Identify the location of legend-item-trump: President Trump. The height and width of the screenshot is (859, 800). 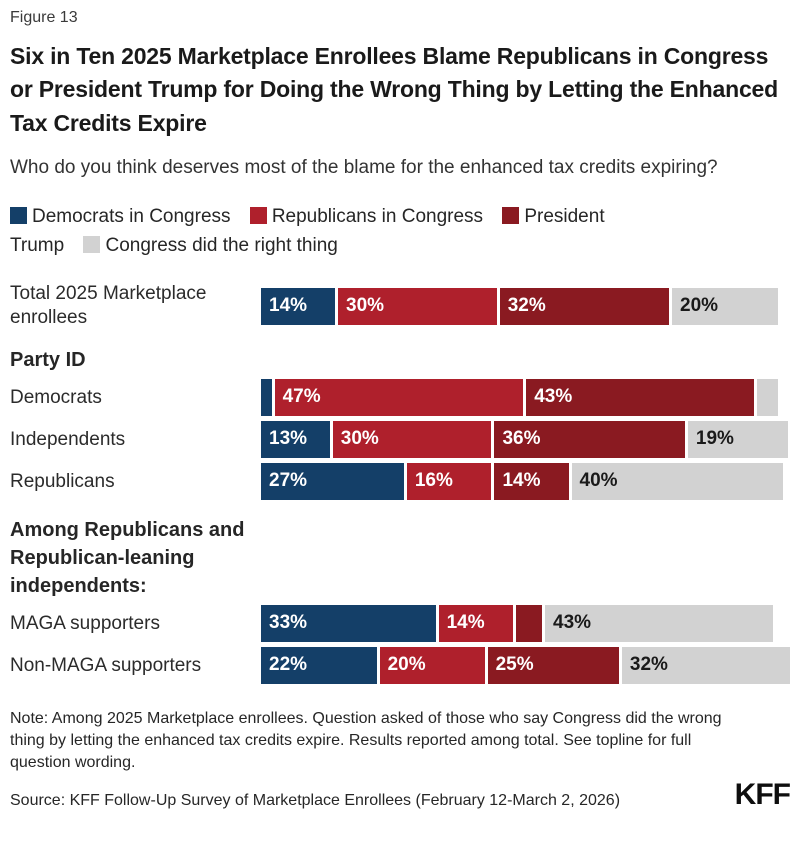
(307, 231).